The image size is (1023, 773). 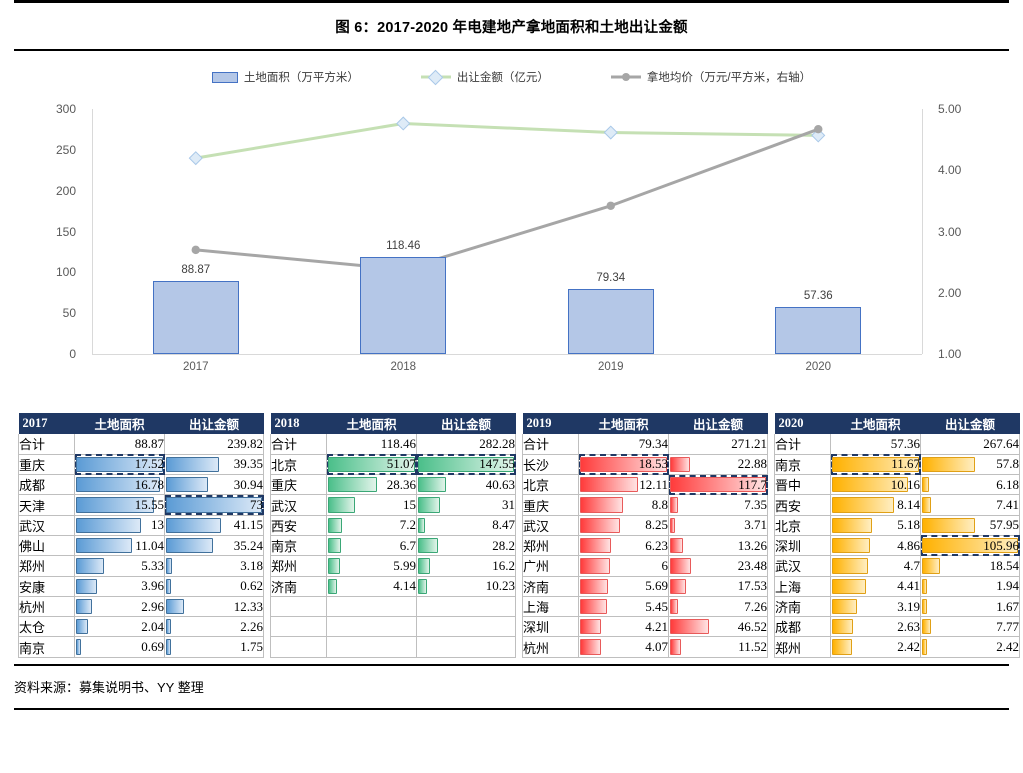 What do you see at coordinates (875, 546) in the screenshot?
I see `cell-area: 4.86` at bounding box center [875, 546].